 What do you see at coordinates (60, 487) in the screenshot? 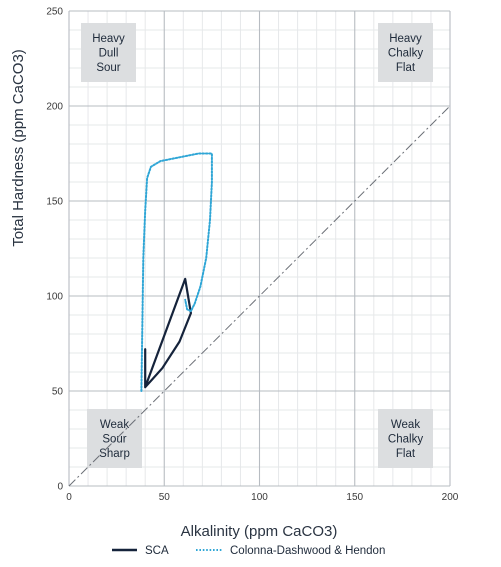
I see `y-tick-label: 0` at bounding box center [60, 487].